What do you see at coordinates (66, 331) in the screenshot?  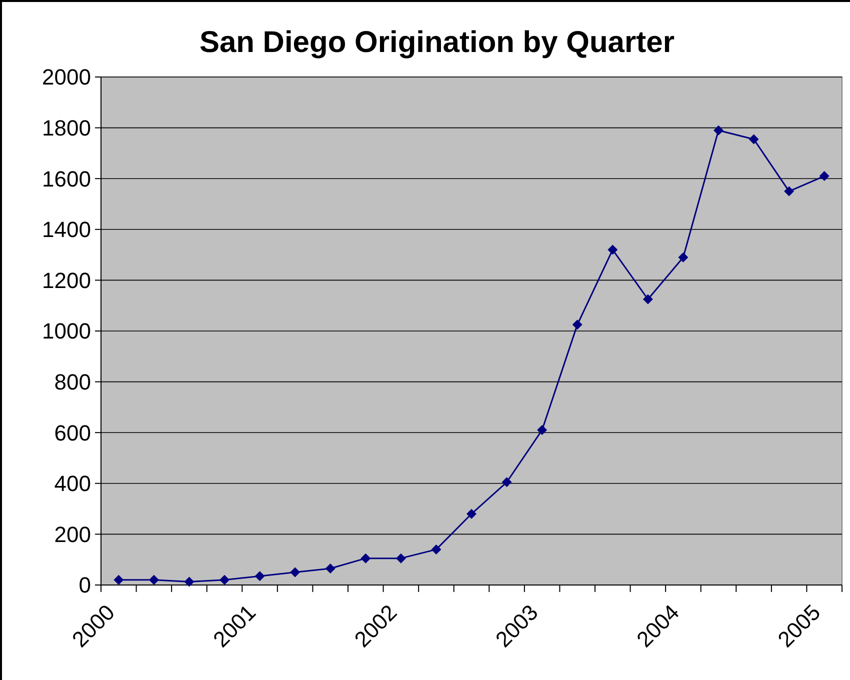 I see `y-tick-label: 1000` at bounding box center [66, 331].